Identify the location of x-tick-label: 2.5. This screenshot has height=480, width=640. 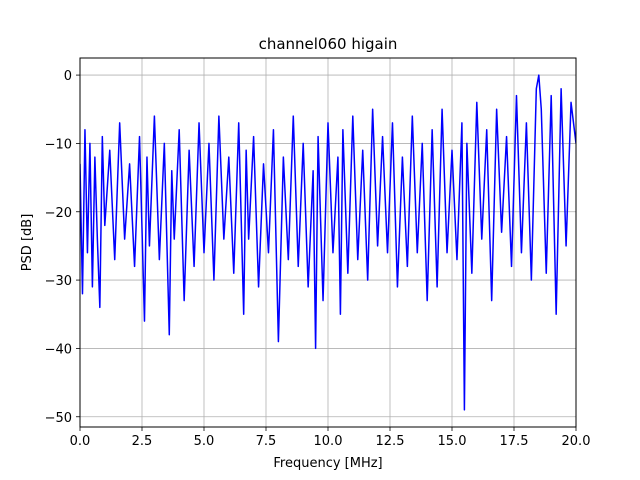
(142, 441).